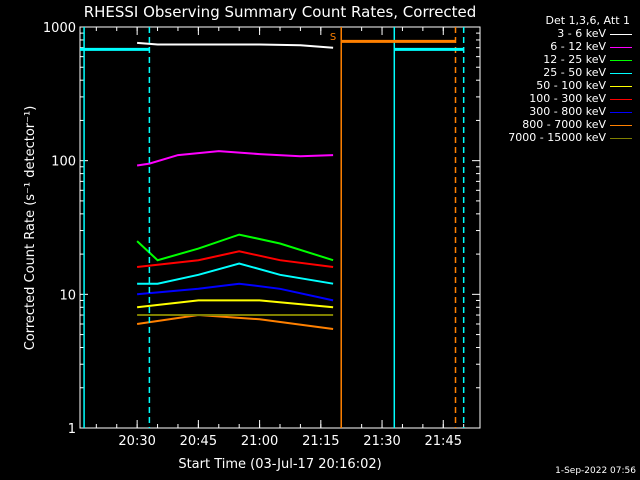 The image size is (640, 480). Describe the element at coordinates (279, 464) in the screenshot. I see `x-axis-label: Start Time (03-Jul-17 20:16:02)` at that location.